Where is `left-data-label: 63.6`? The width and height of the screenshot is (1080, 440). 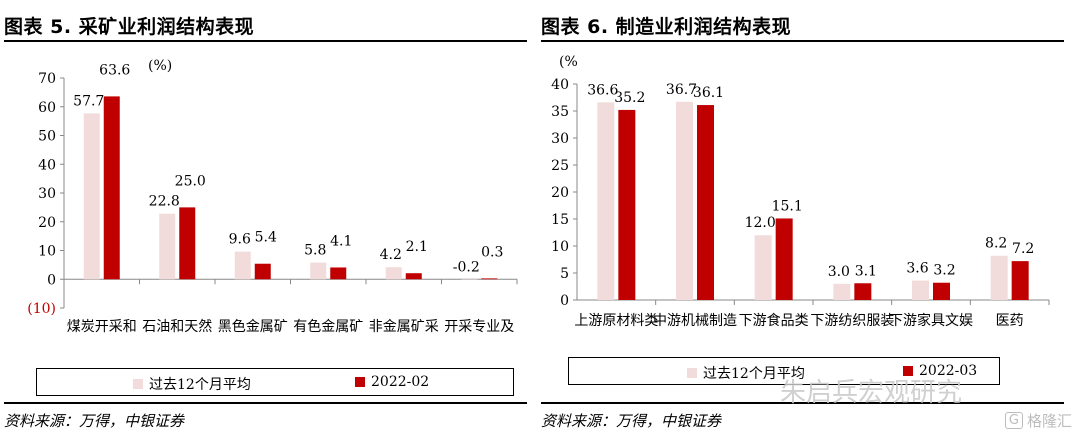
left-data-label: 63.6 is located at coordinates (114, 70).